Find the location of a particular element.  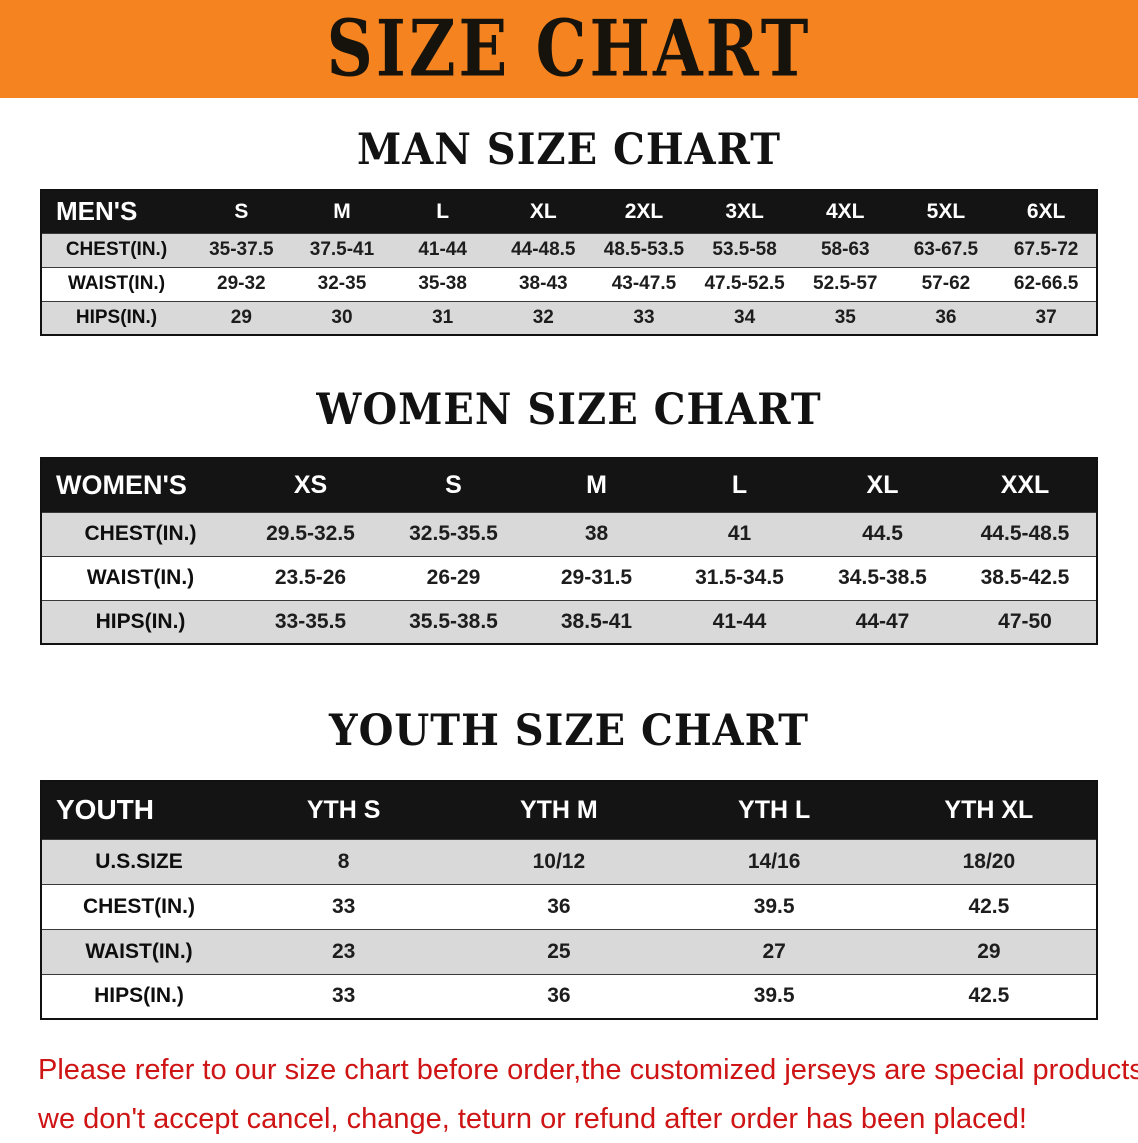

table-header-row: YOUTH YTH S YTH M YTH L YTH XL is located at coordinates (569, 810).